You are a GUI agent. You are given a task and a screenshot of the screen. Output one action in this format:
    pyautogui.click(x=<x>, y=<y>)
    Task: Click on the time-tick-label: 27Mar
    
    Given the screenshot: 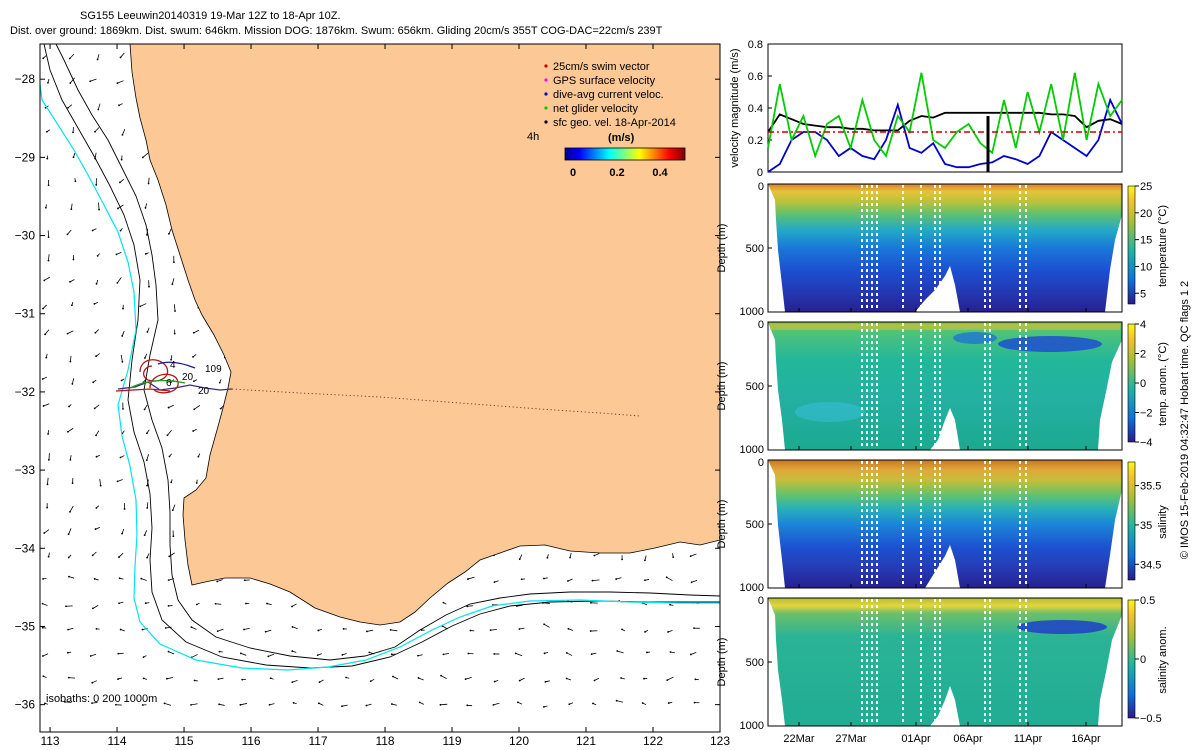 What is the action you would take?
    pyautogui.click(x=851, y=739)
    